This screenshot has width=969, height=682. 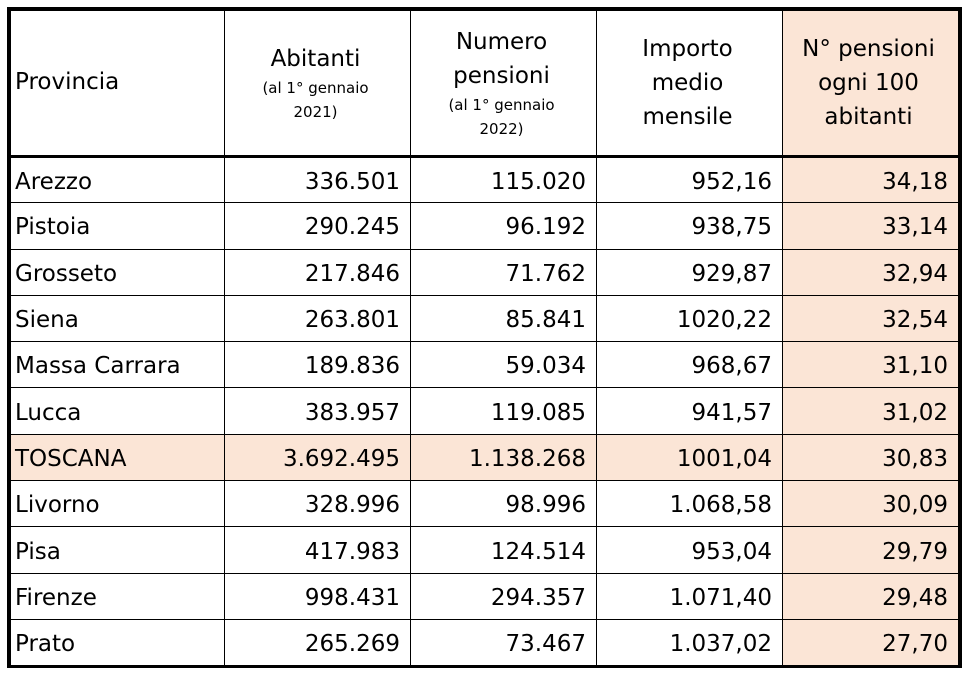 I want to click on cell-pensioni: 115.020, so click(x=503, y=179).